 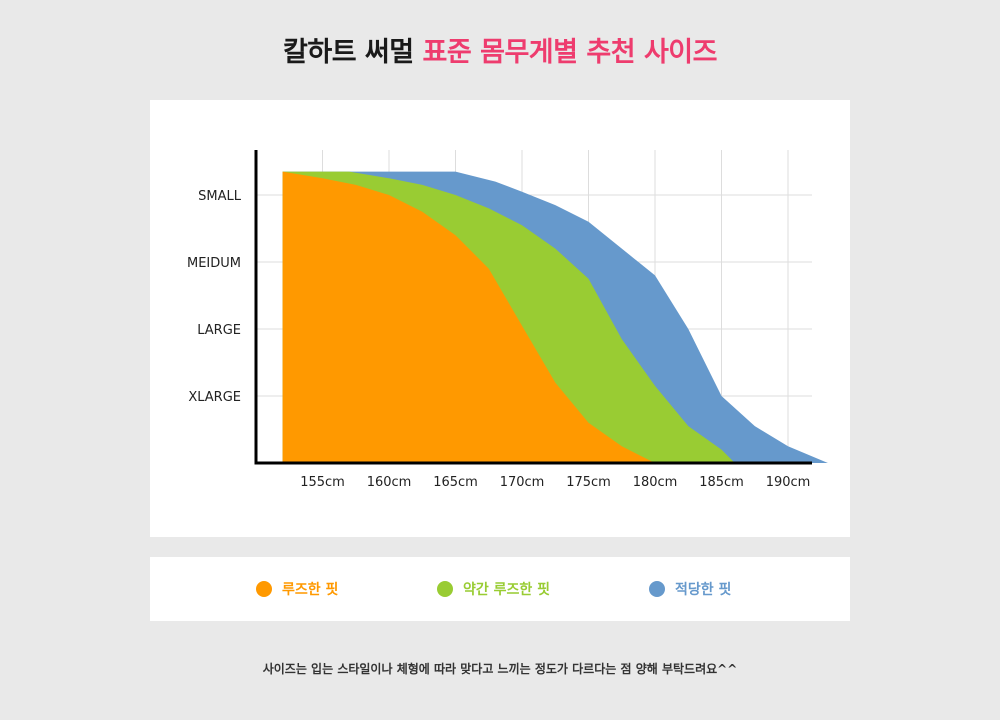 I want to click on legend: 루즈한 핏 약간 루즈한 핏 적당한 핏, so click(x=500, y=589).